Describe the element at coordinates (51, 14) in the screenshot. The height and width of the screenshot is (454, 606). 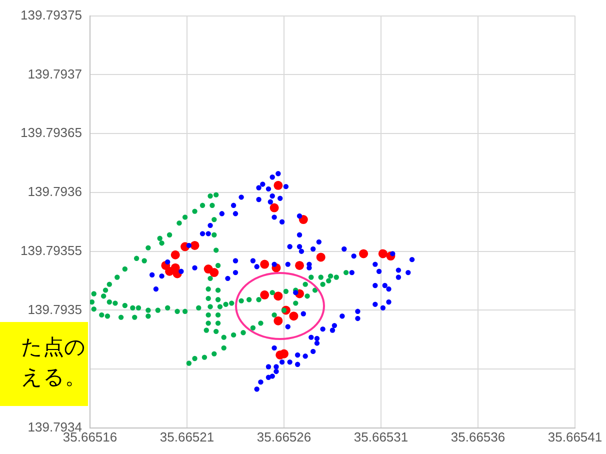
I see `y-tick-label: 139.79375` at that location.